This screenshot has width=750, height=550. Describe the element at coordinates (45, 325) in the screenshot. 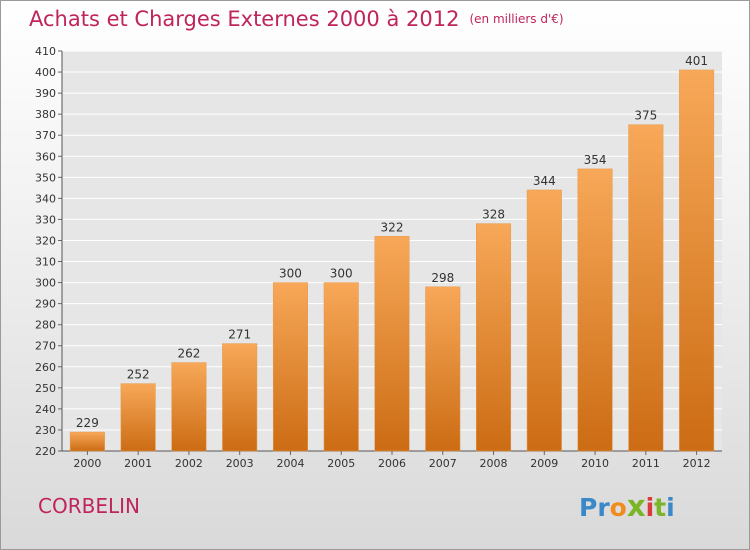

I see `y-tick-label: 280` at that location.